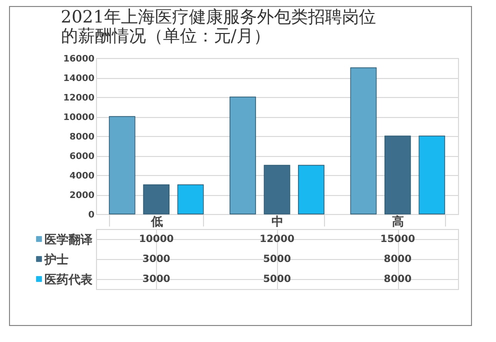  Describe the element at coordinates (56, 259) in the screenshot. I see `legend-label: 护士` at that location.